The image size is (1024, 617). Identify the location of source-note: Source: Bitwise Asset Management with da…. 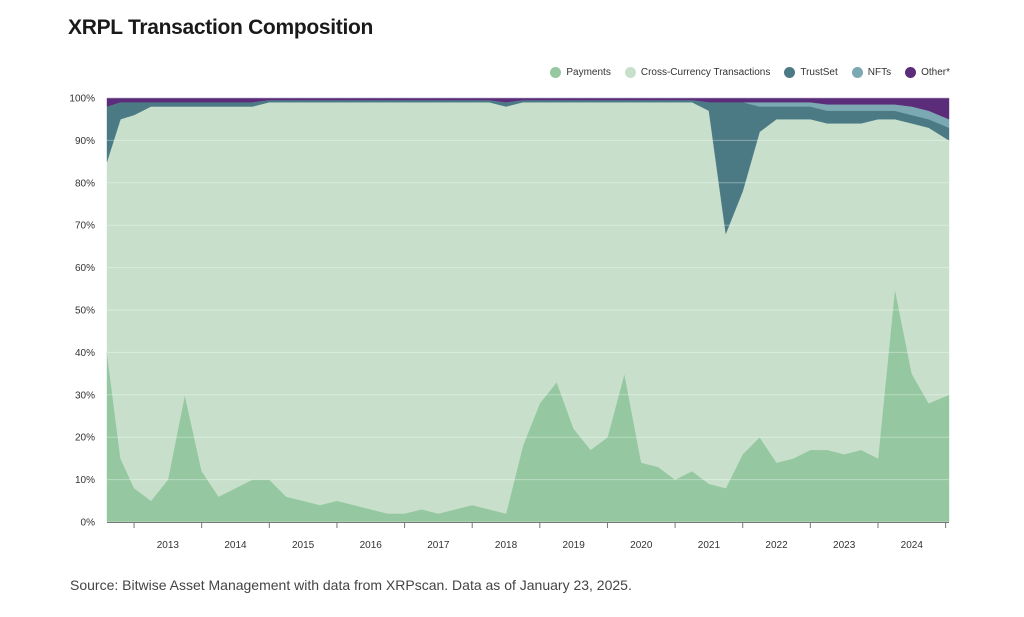
(351, 585).